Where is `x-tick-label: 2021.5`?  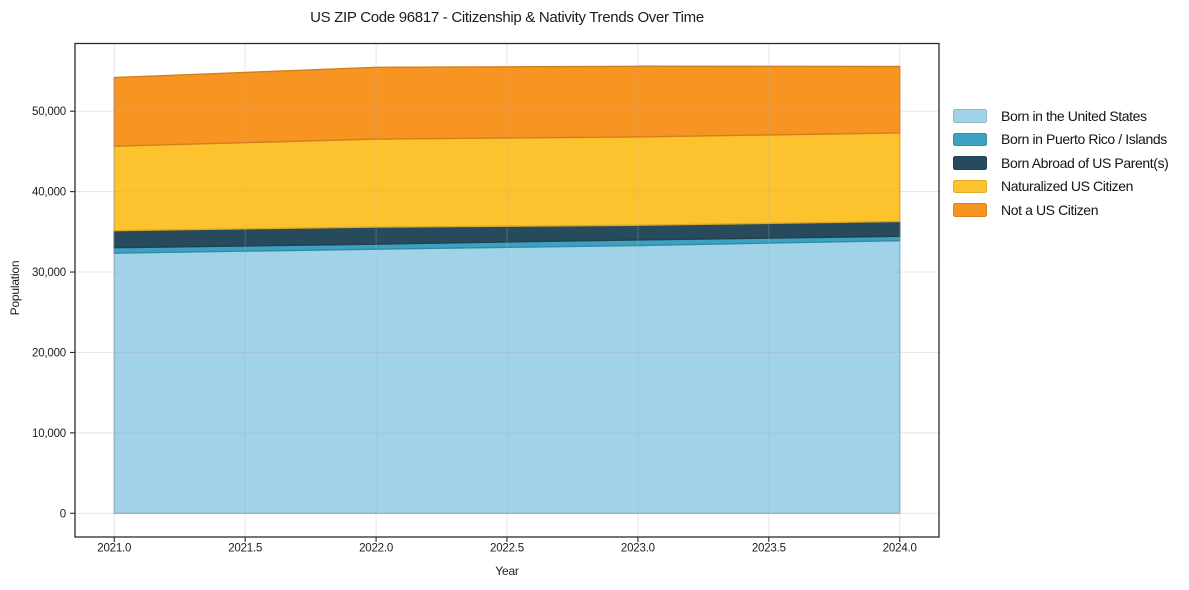 x-tick-label: 2021.5 is located at coordinates (245, 549).